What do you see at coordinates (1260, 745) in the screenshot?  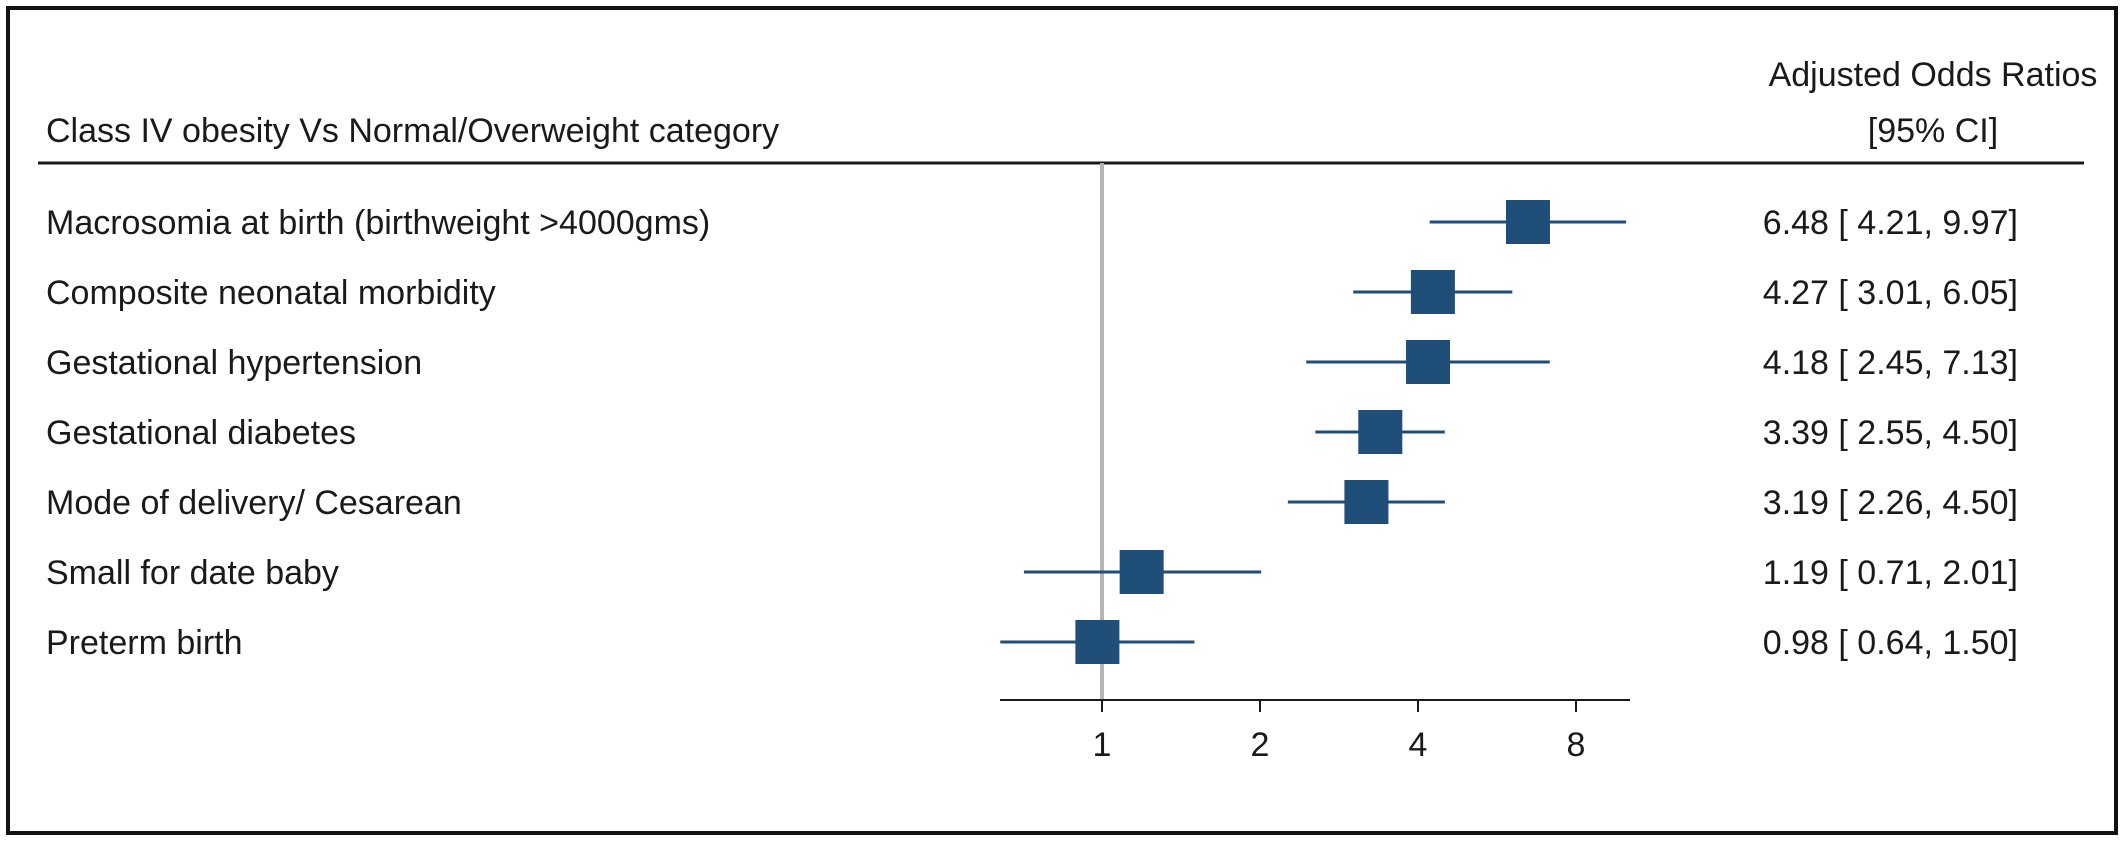 I see `x-tick-label: 2` at bounding box center [1260, 745].